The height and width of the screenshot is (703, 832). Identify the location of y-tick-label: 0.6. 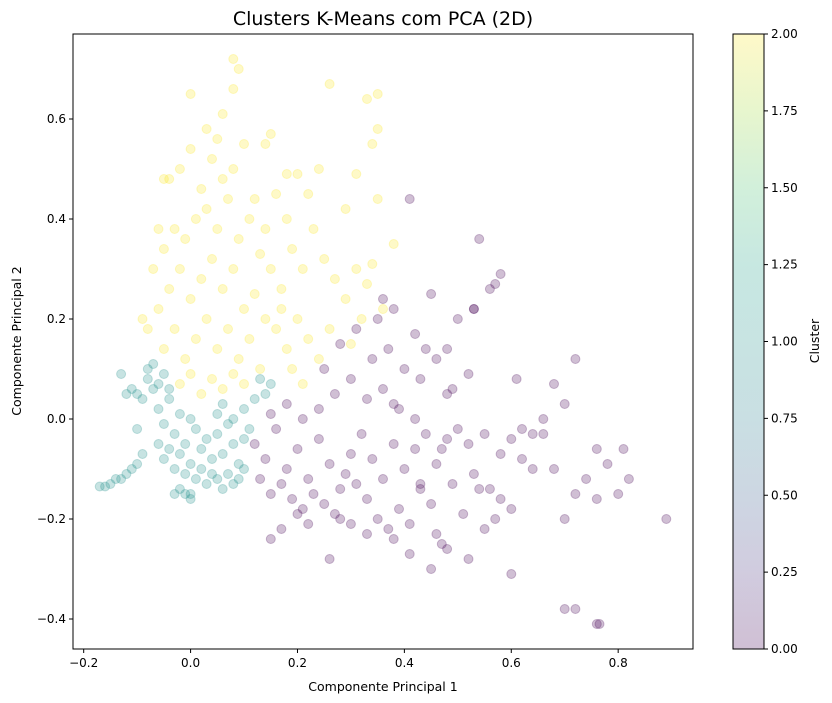
(56, 119).